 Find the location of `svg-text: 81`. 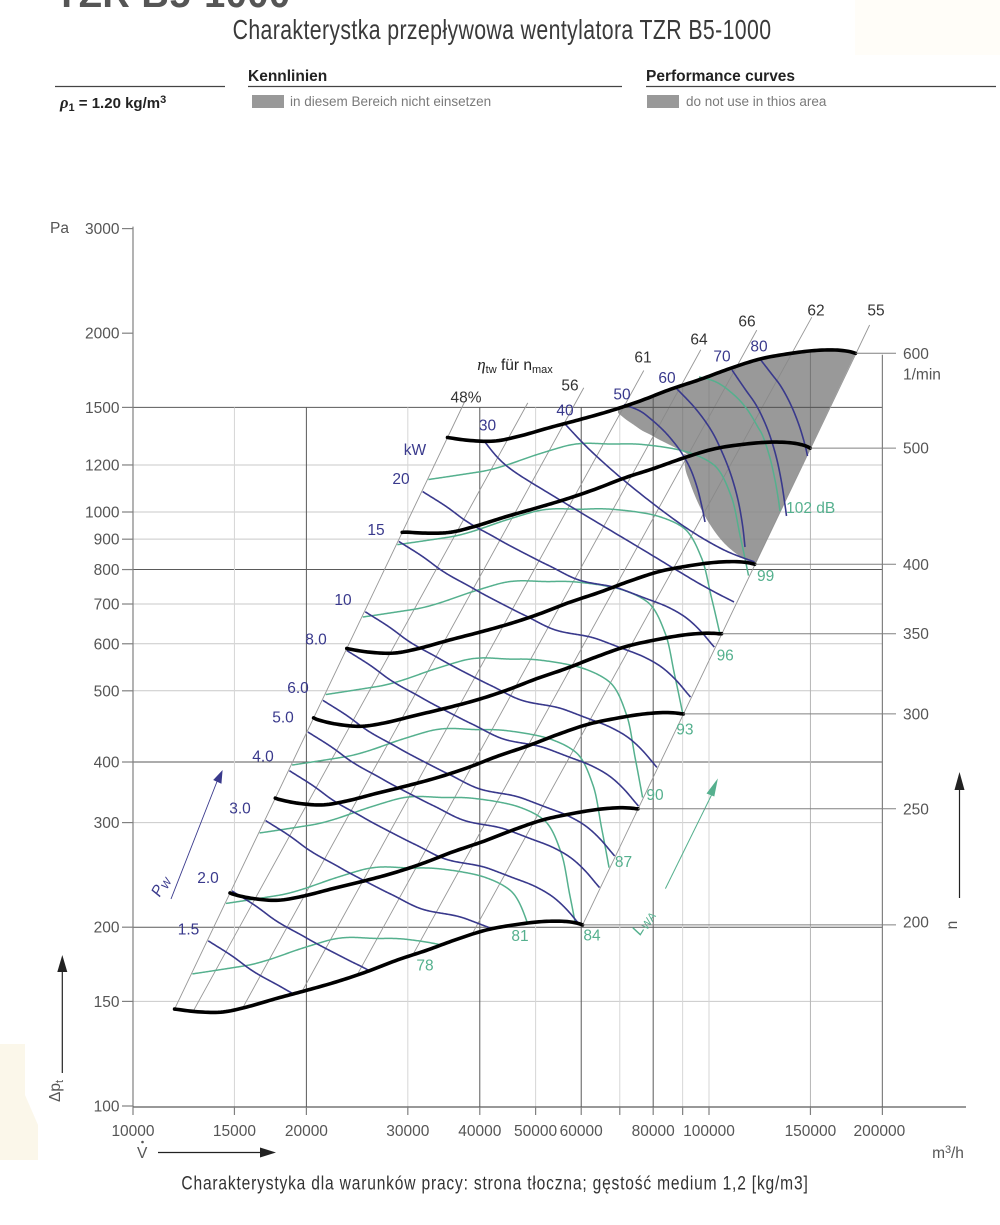

svg-text: 81 is located at coordinates (519, 936).